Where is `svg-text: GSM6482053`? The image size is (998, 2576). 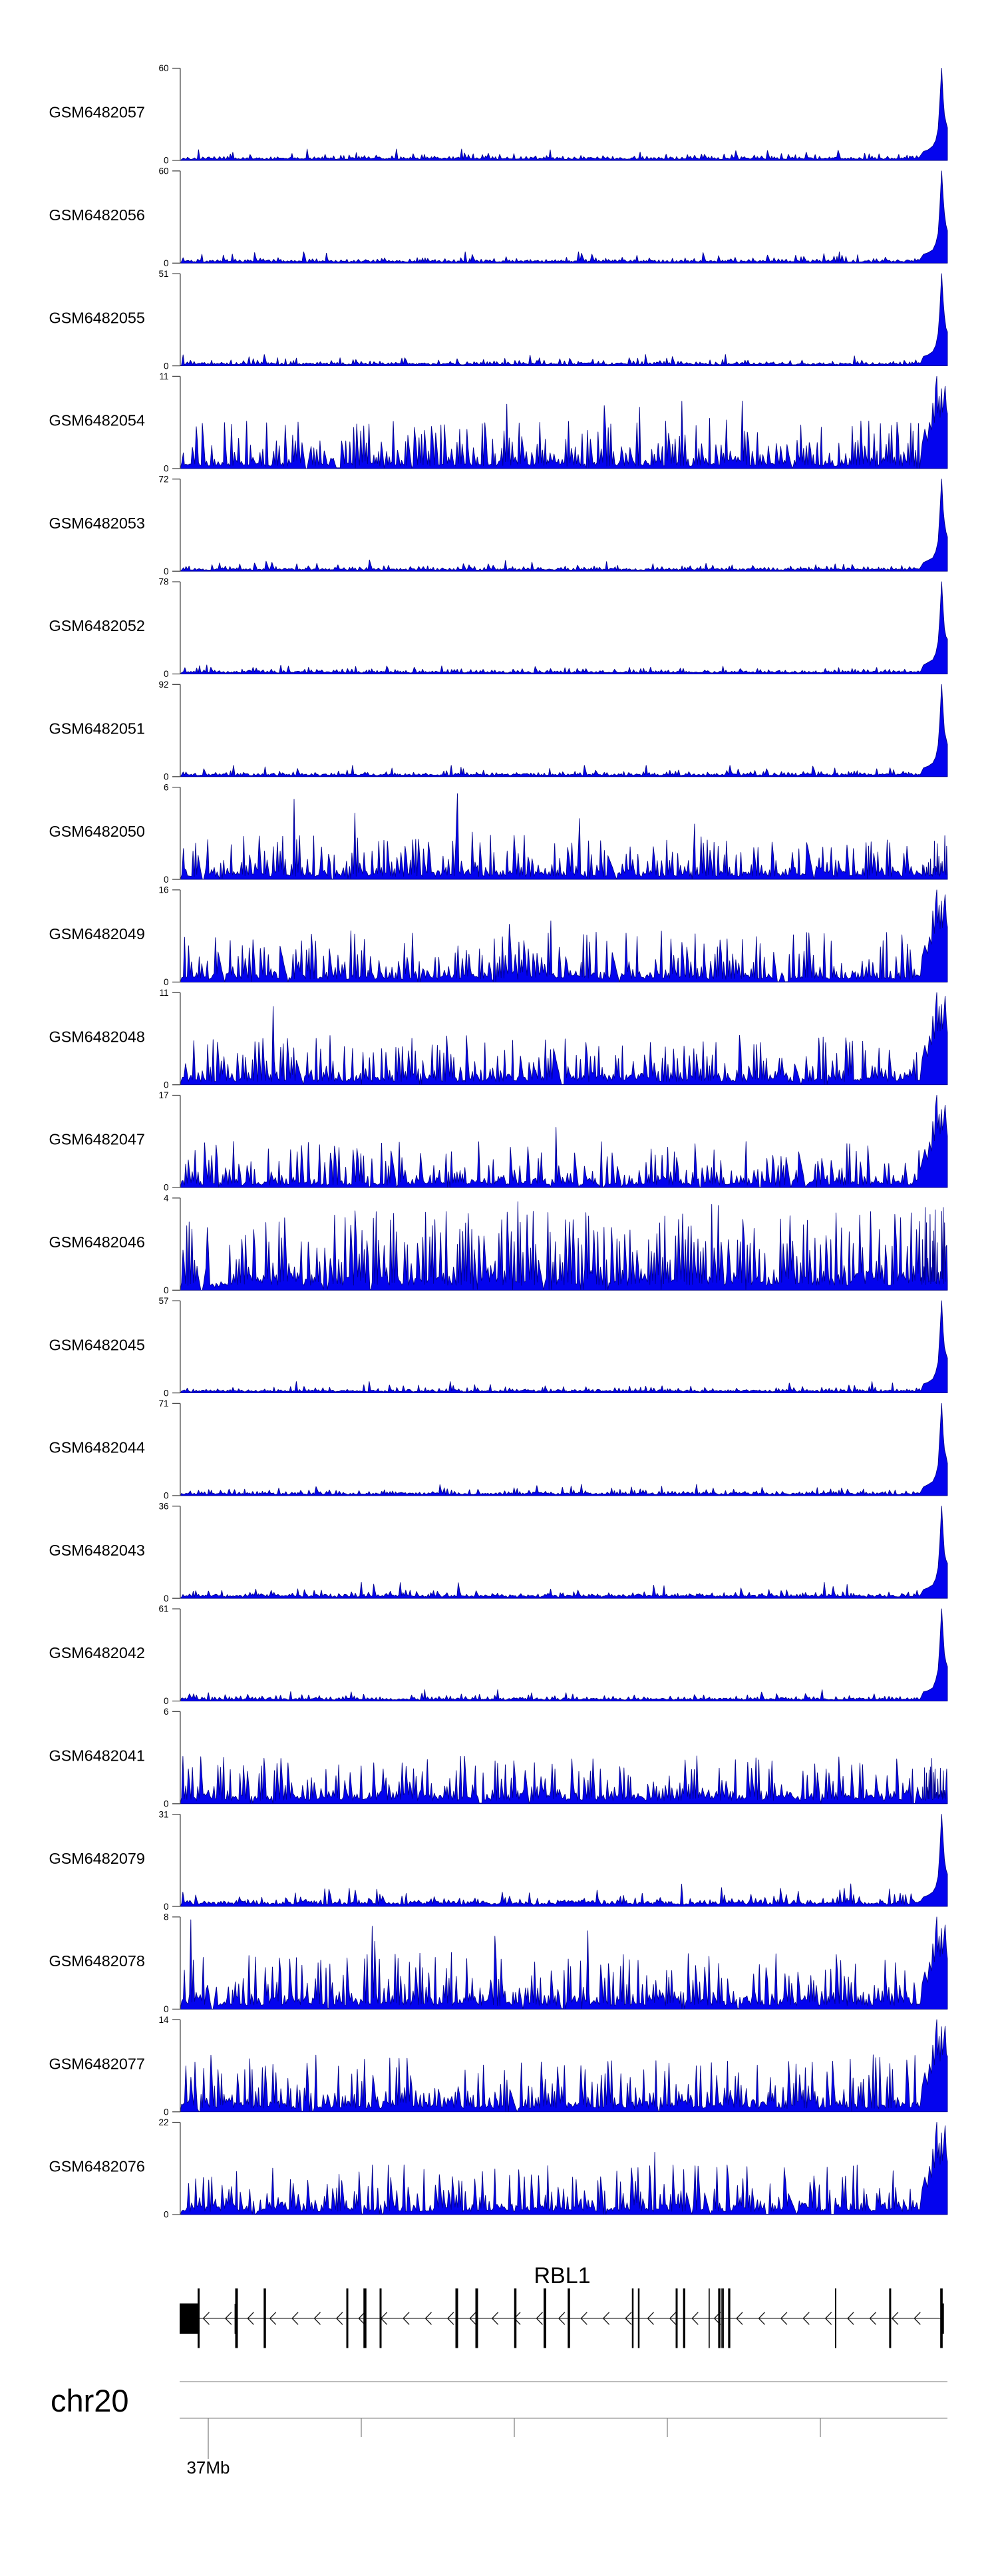 svg-text: GSM6482053 is located at coordinates (97, 523).